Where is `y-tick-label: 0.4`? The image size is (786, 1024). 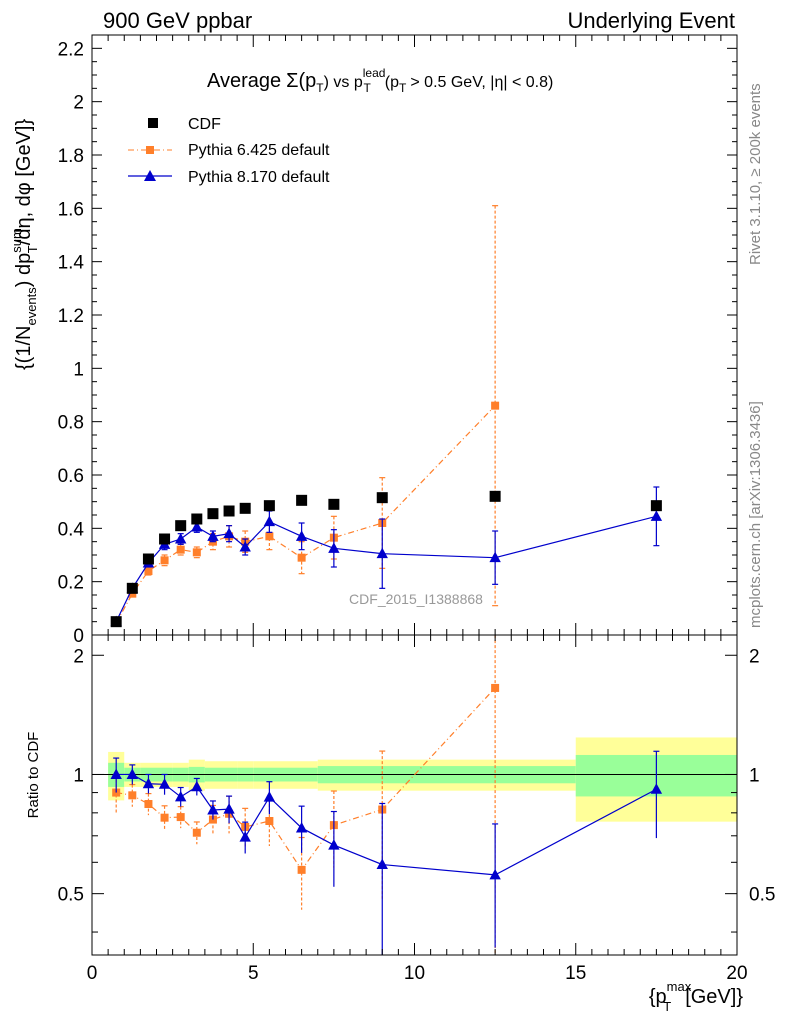 y-tick-label: 0.4 is located at coordinates (71, 529).